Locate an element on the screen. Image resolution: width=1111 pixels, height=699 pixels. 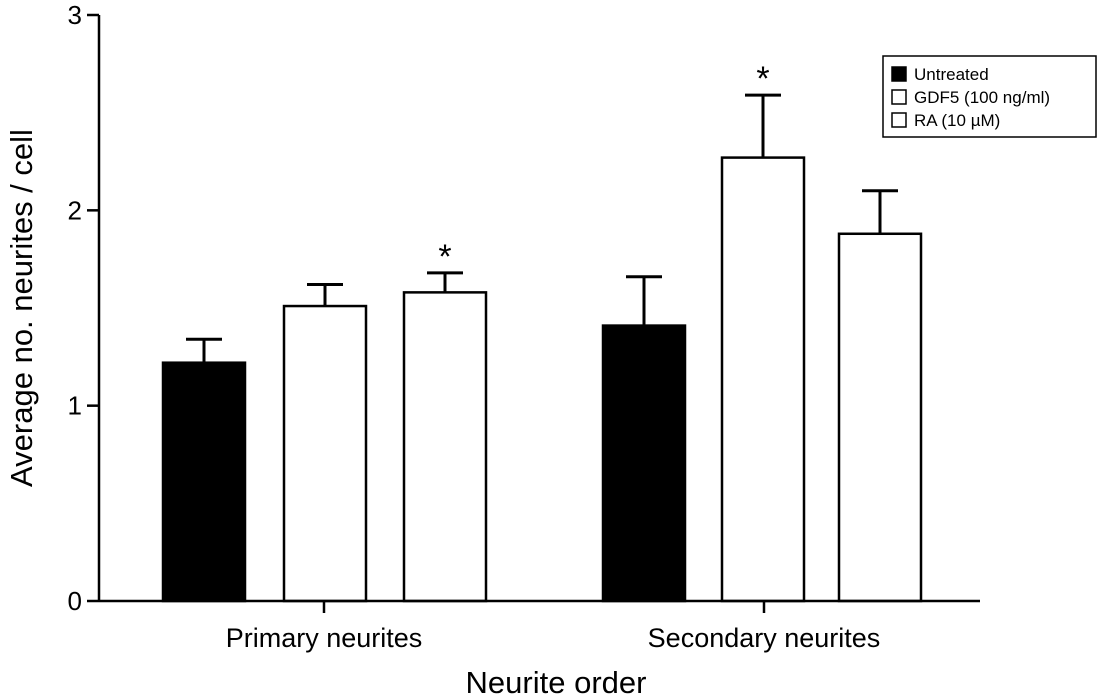
legend: Untreated GDF5 (100 ng/ml) RA (10 µM) is located at coordinates (989, 96).